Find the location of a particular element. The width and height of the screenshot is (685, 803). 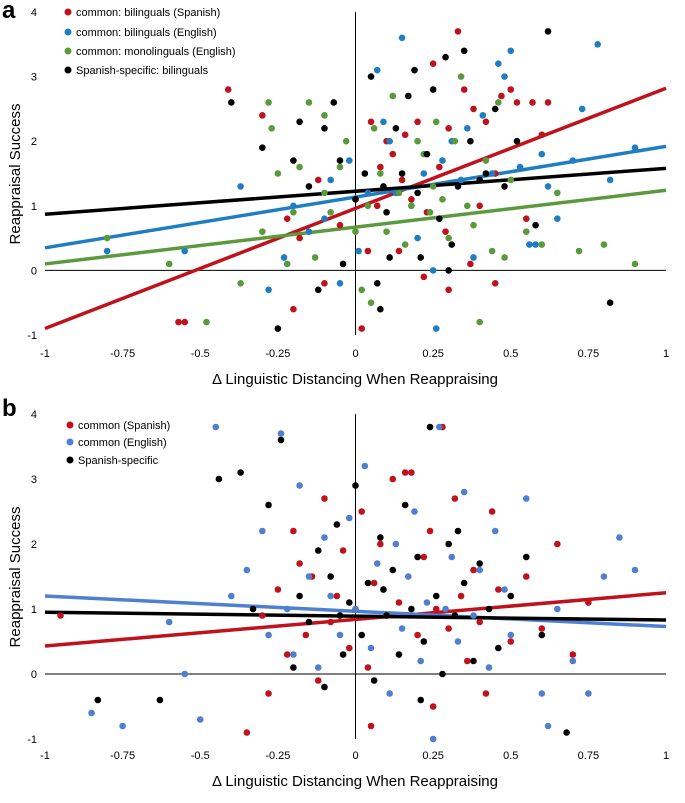

panel-b-x-tick-label: 0.25 is located at coordinates (432, 756).